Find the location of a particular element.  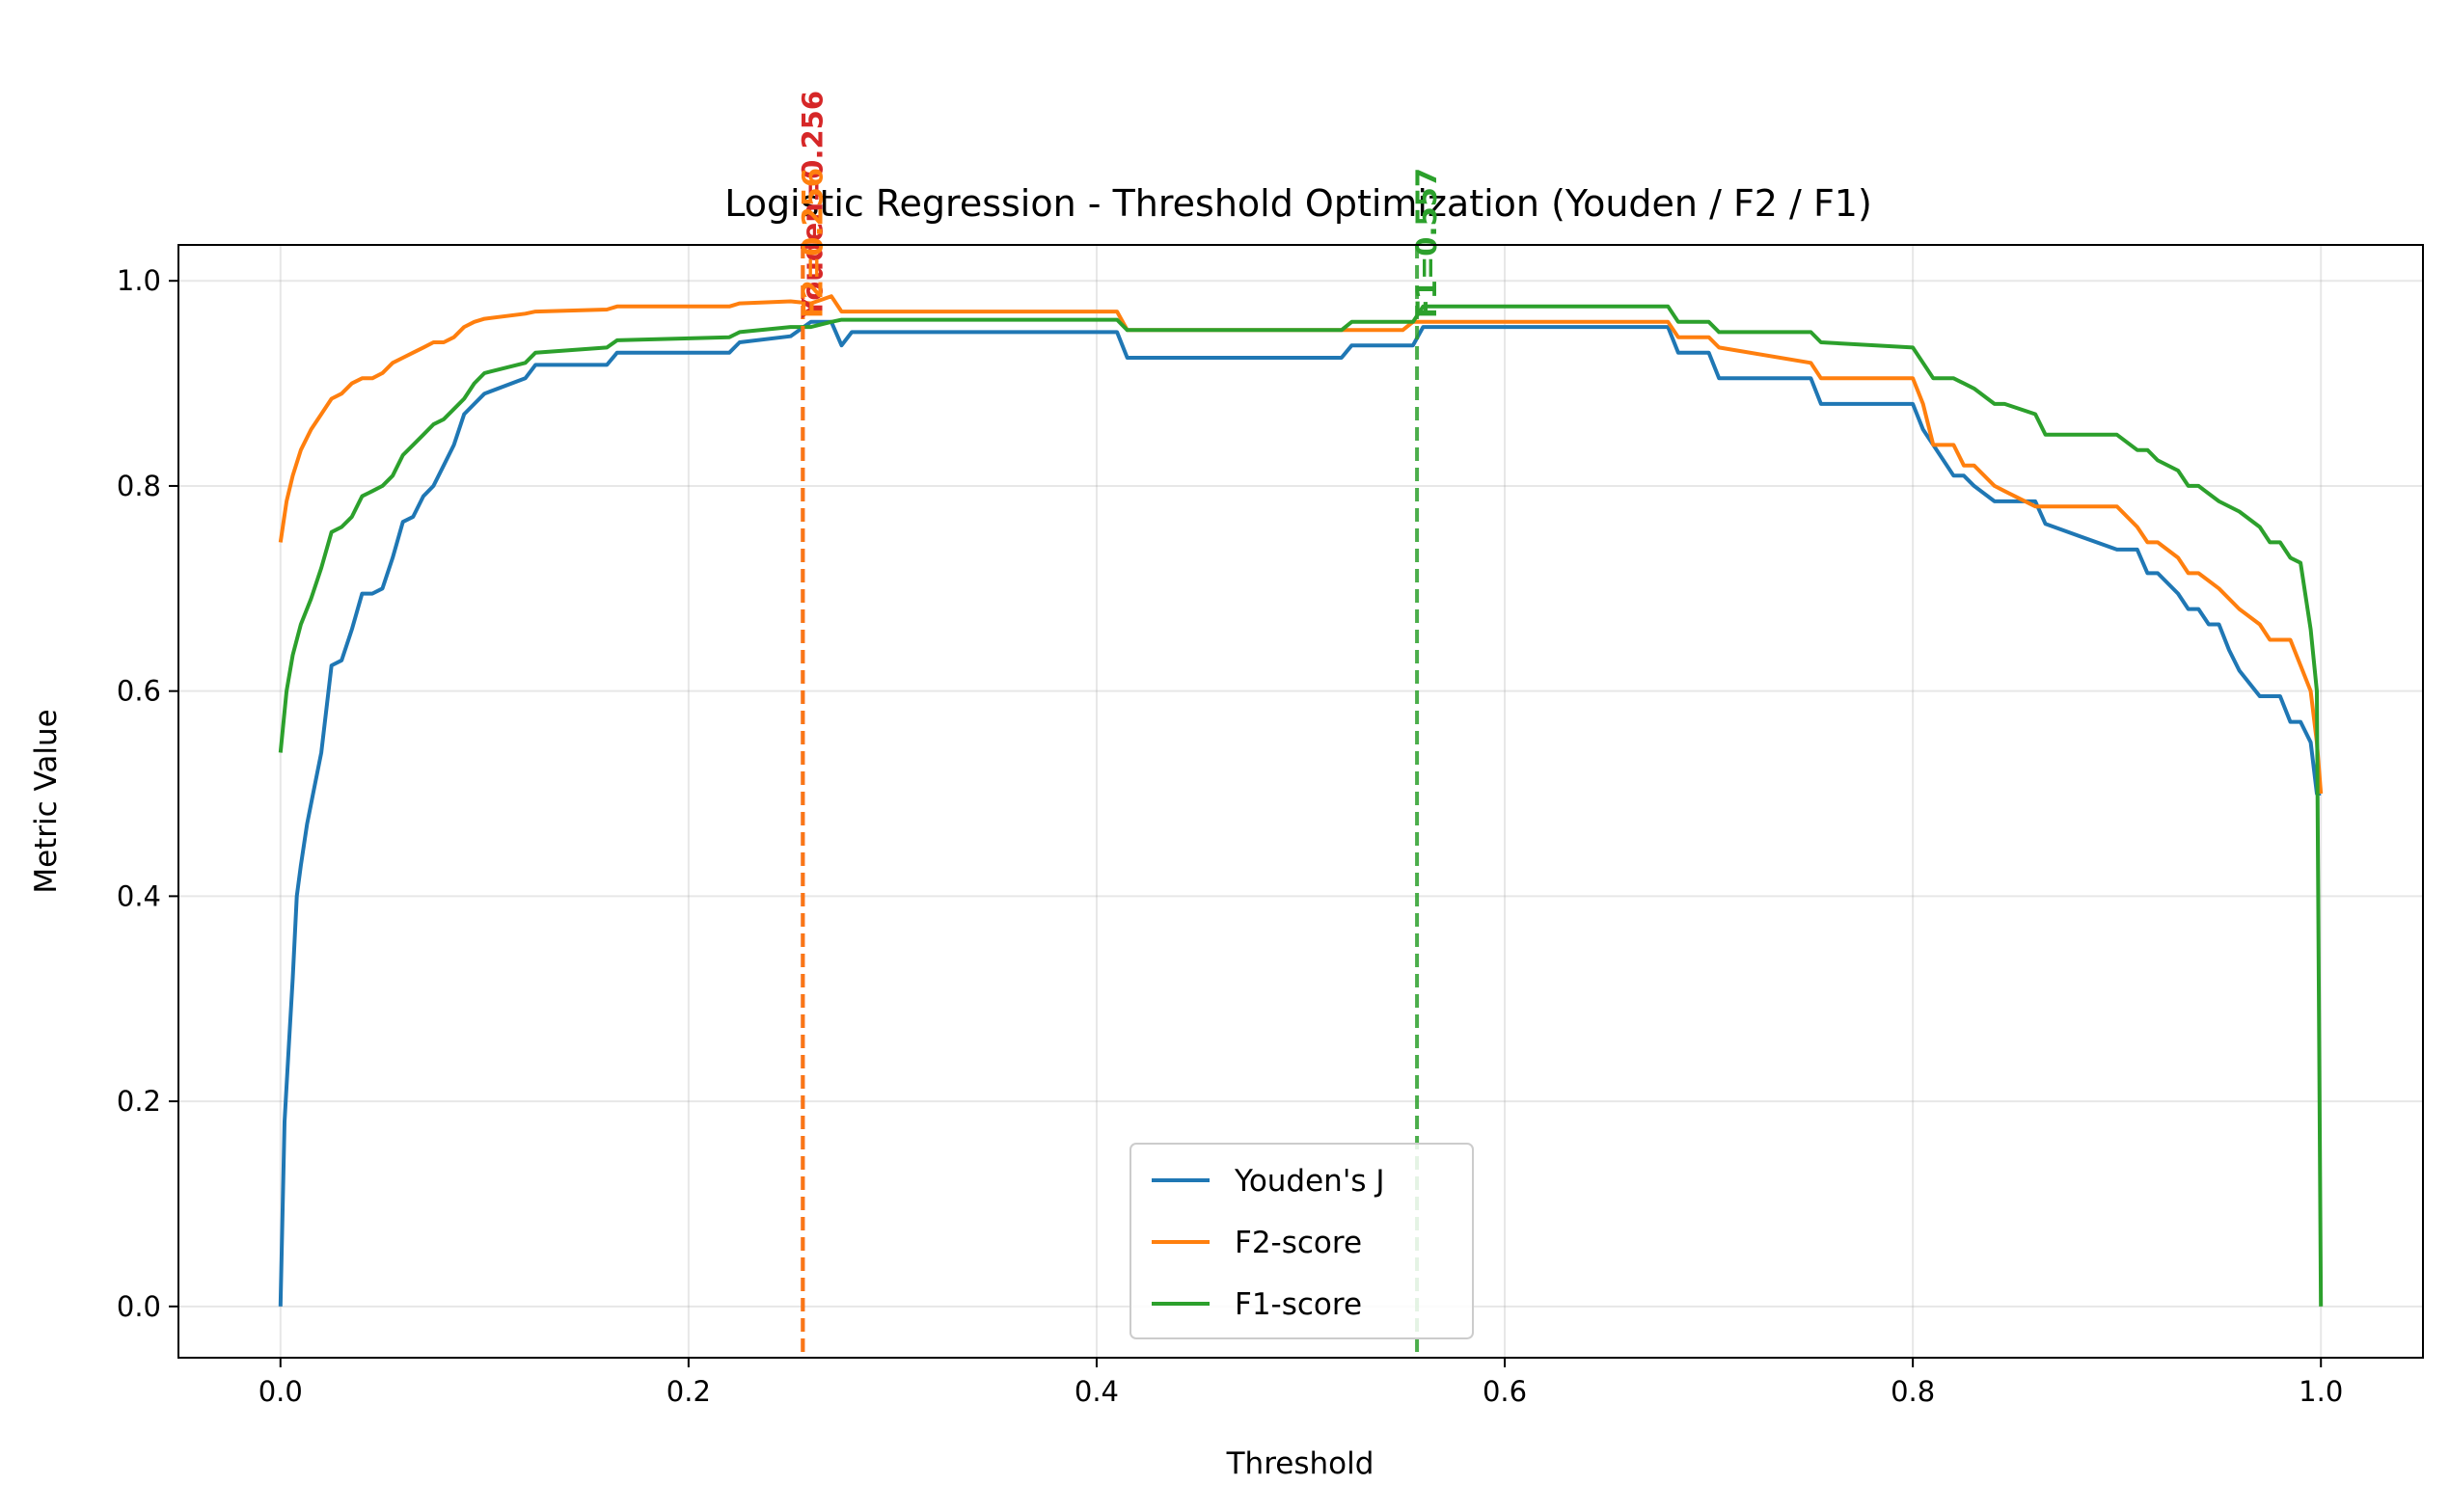

threshold-annotation-2: F2=0.256 is located at coordinates (812, 243).